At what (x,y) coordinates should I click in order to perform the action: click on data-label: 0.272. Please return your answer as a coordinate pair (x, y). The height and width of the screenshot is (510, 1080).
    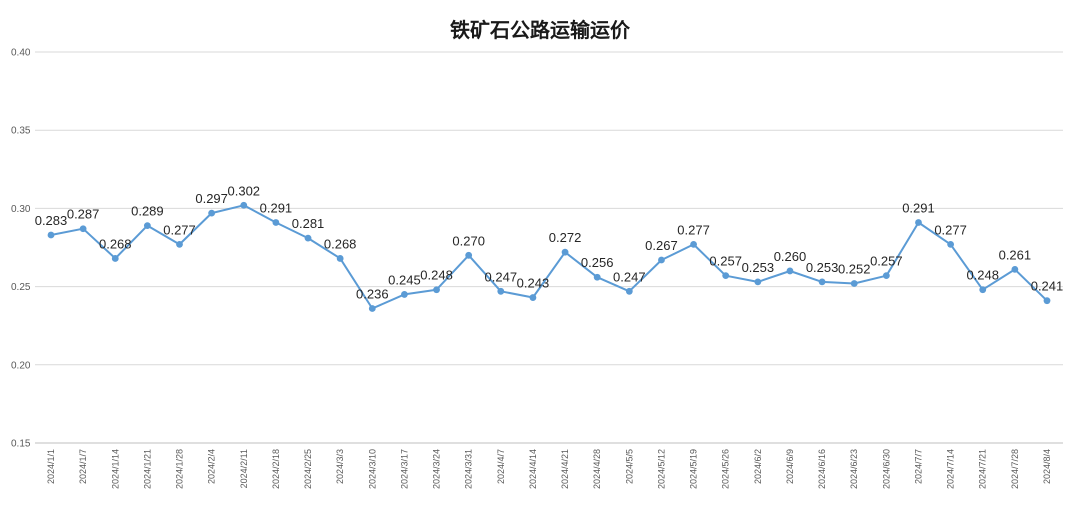
    Looking at the image, I should click on (565, 237).